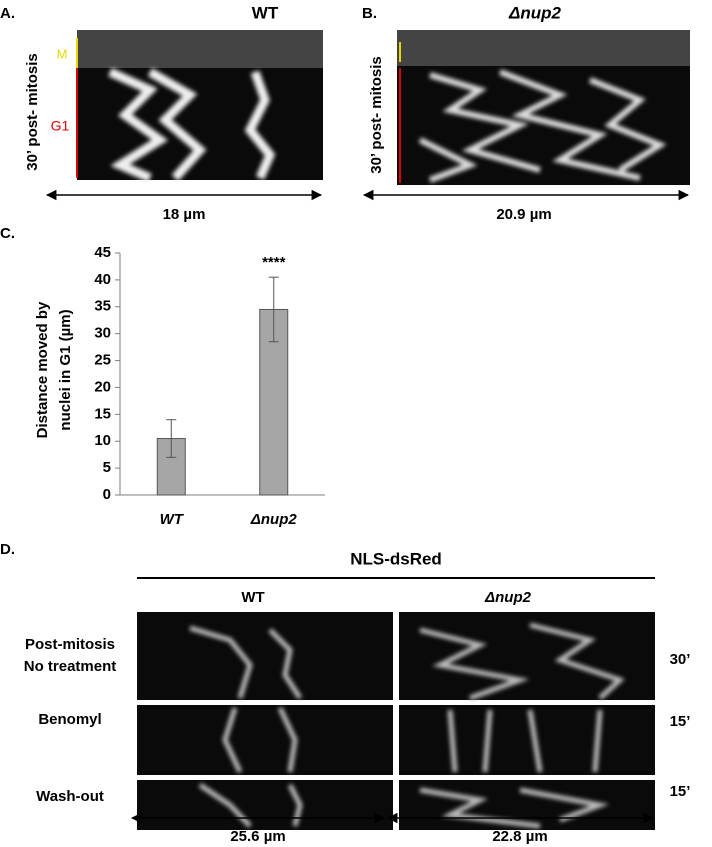 This screenshot has width=712, height=847. I want to click on scale-label: 18 µm, so click(184, 214).